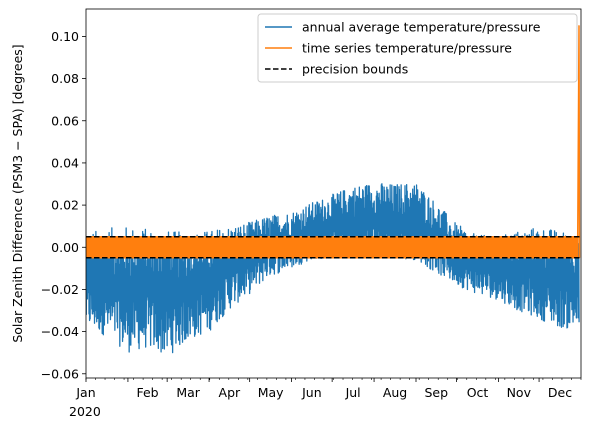  I want to click on y-tick-label: −0.06, so click(60, 373).